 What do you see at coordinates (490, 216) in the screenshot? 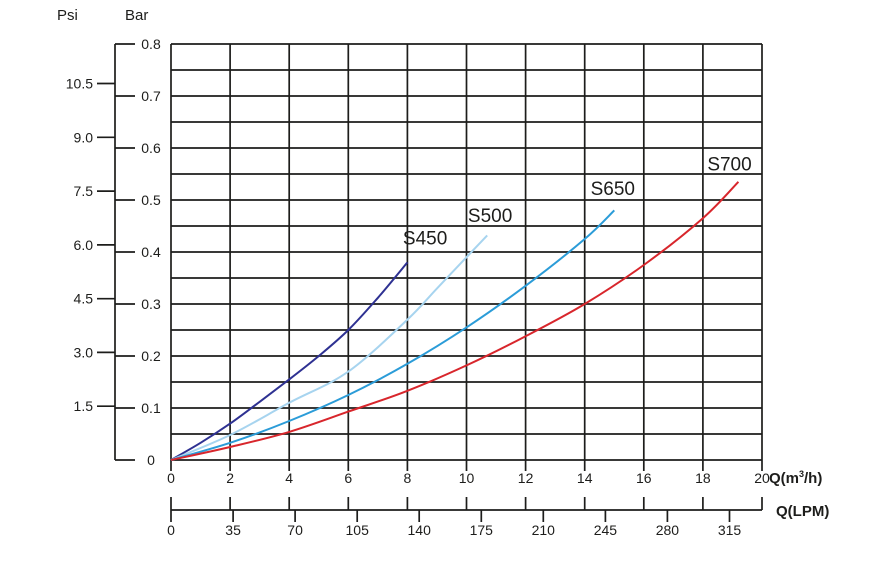
I see `curve-label-s500: S500` at bounding box center [490, 216].